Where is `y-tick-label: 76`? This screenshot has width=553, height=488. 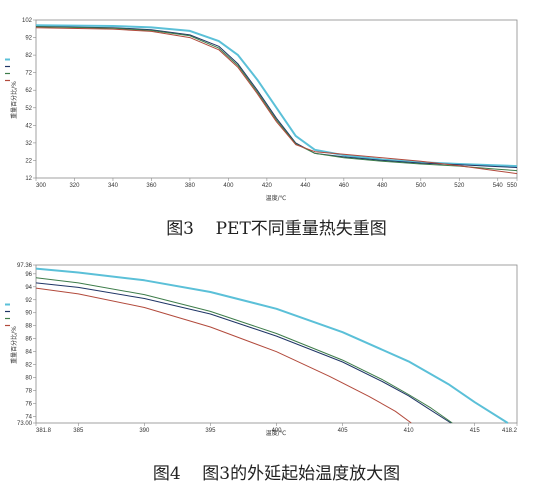
y-tick-label: 76 is located at coordinates (28, 405).